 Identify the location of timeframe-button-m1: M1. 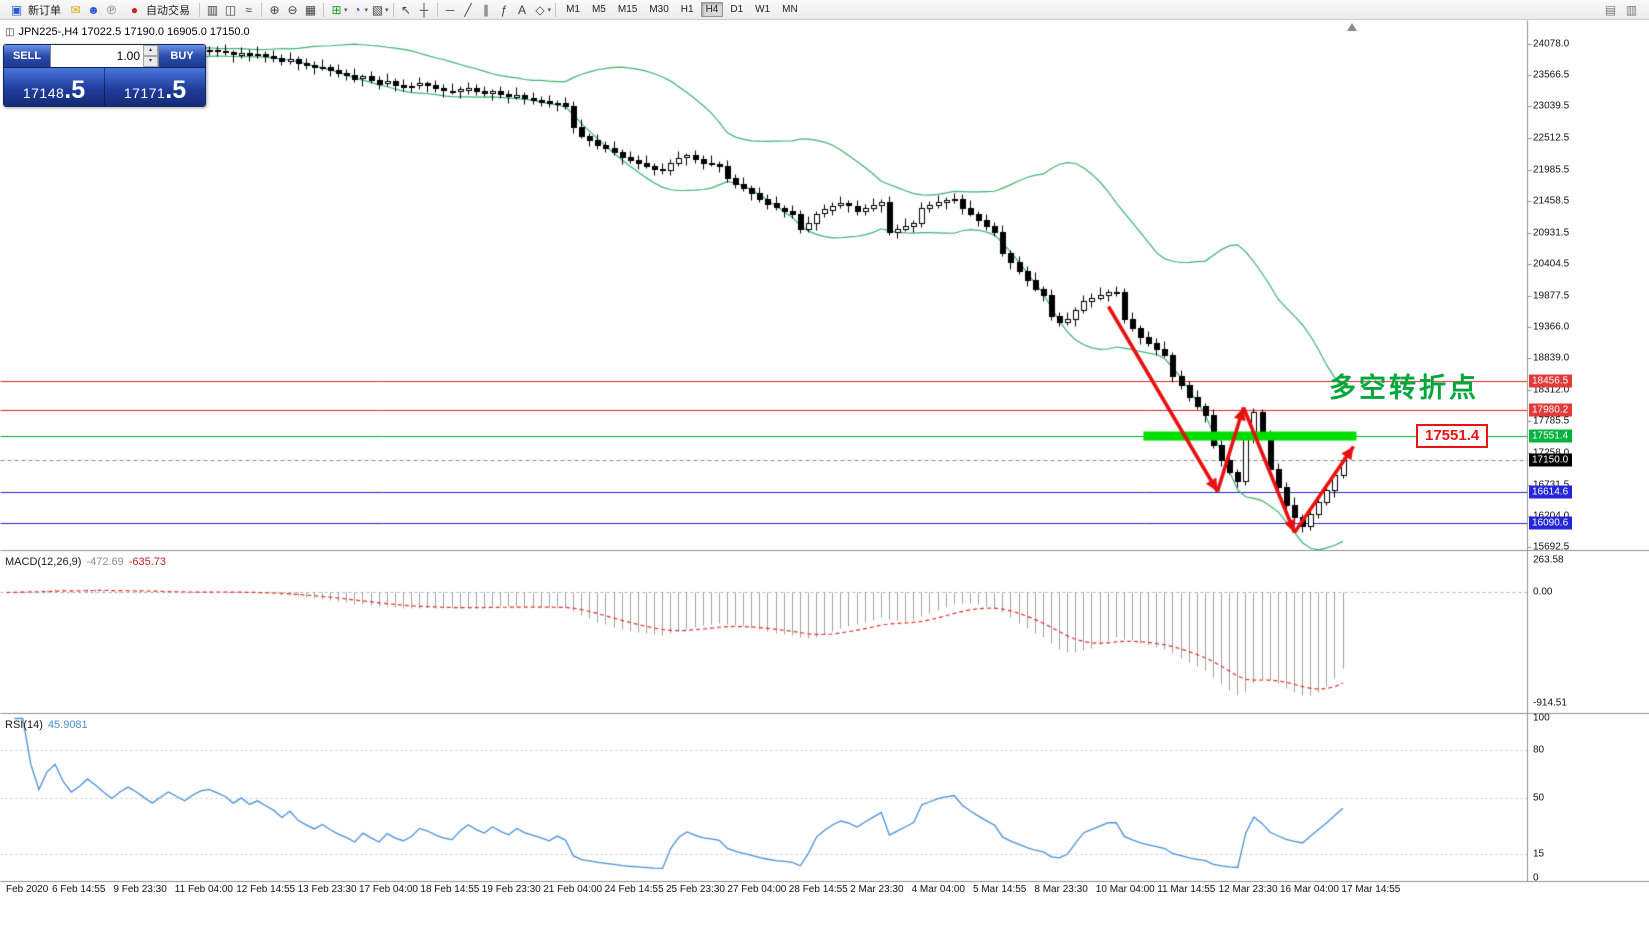
(573, 9).